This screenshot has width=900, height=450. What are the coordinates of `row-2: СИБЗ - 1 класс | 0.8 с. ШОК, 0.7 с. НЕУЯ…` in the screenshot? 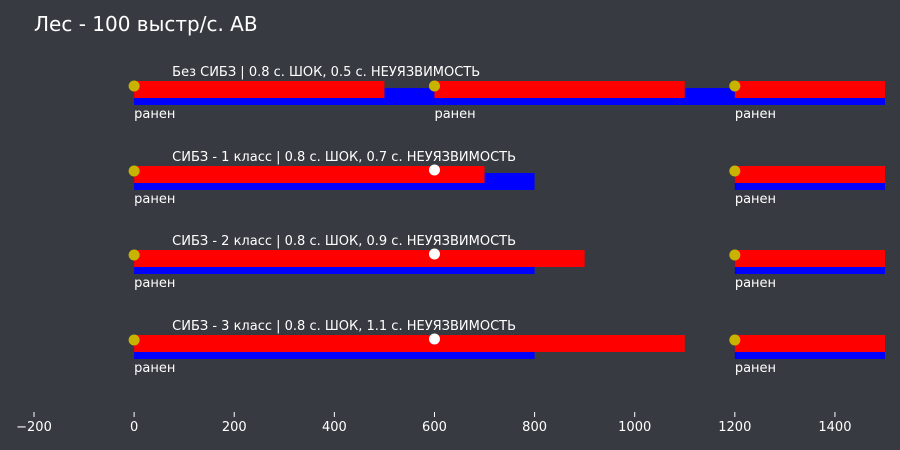 It's located at (506, 178).